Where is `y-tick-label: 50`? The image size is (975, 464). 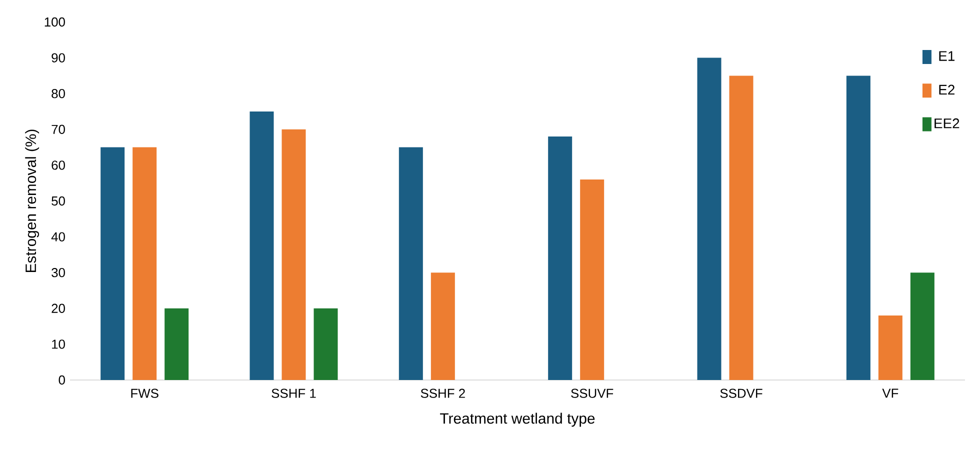 y-tick-label: 50 is located at coordinates (58, 201).